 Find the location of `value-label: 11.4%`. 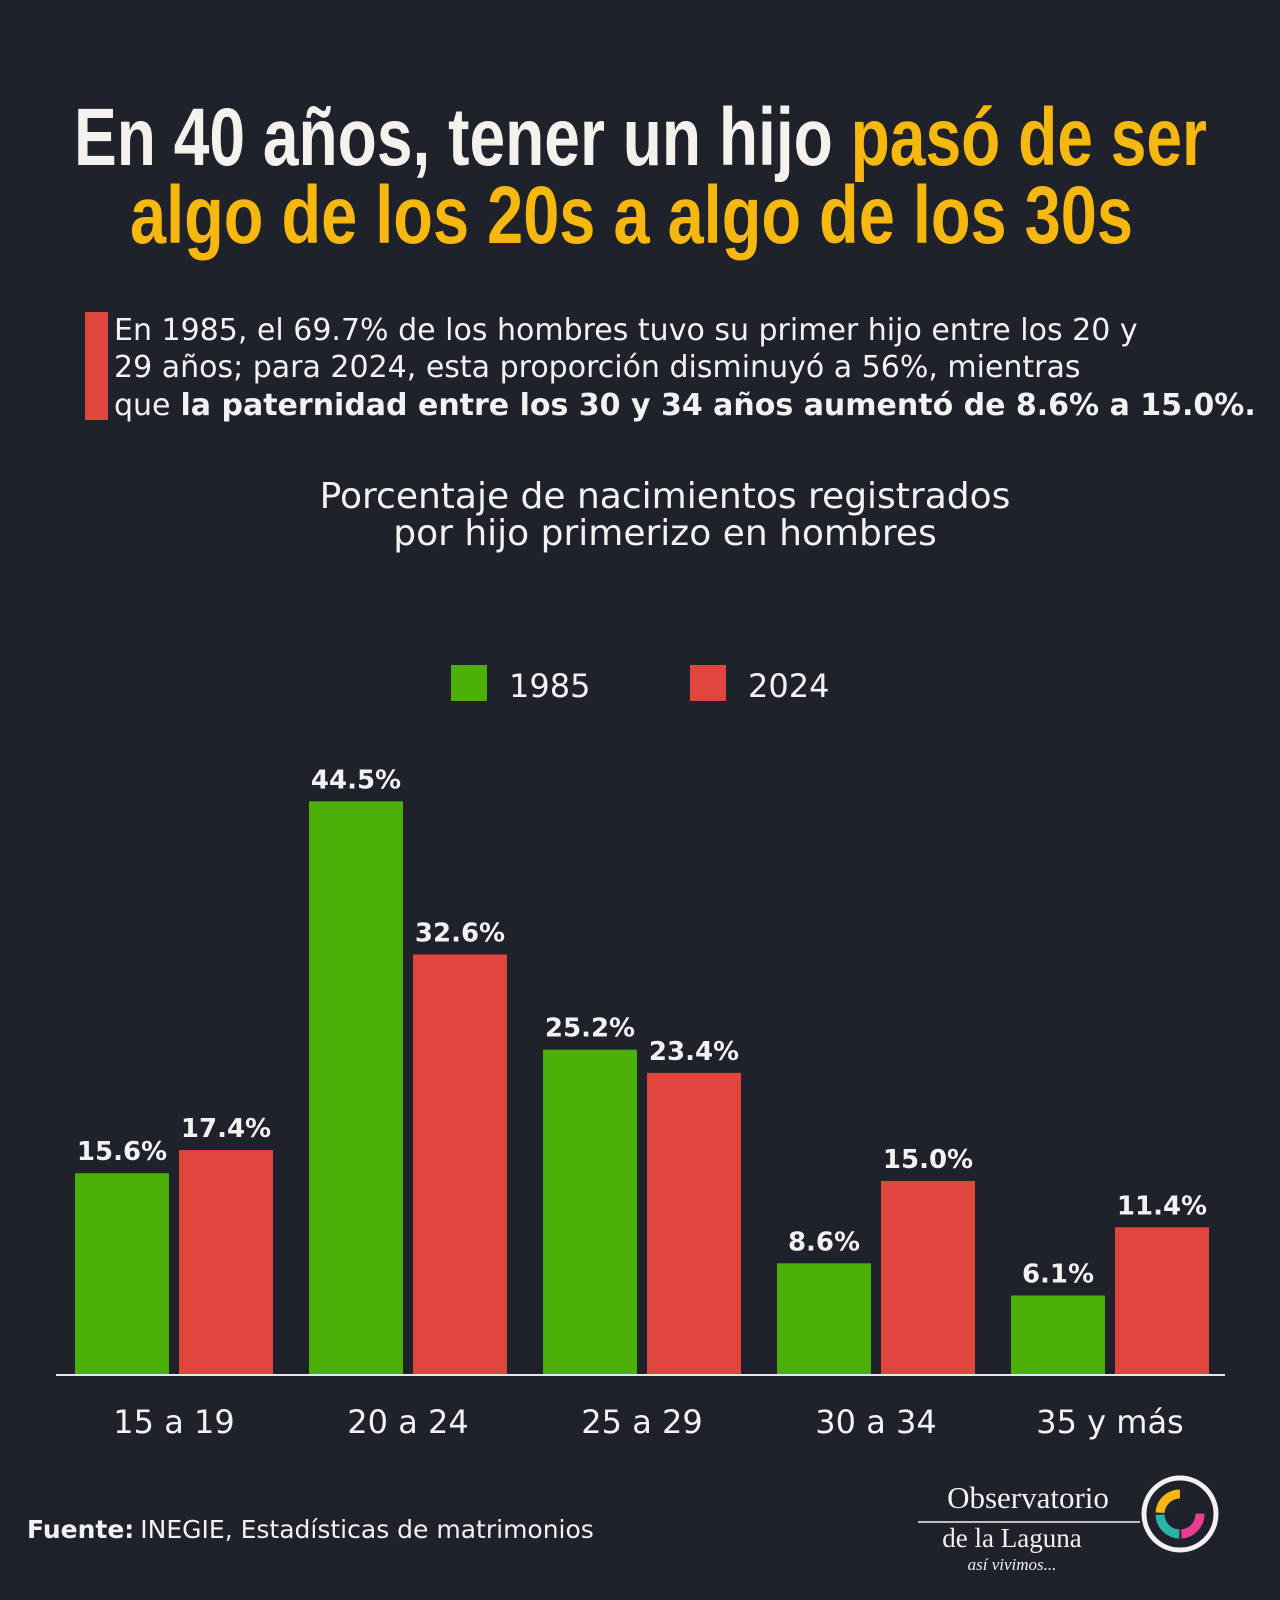

value-label: 11.4% is located at coordinates (1162, 1206).